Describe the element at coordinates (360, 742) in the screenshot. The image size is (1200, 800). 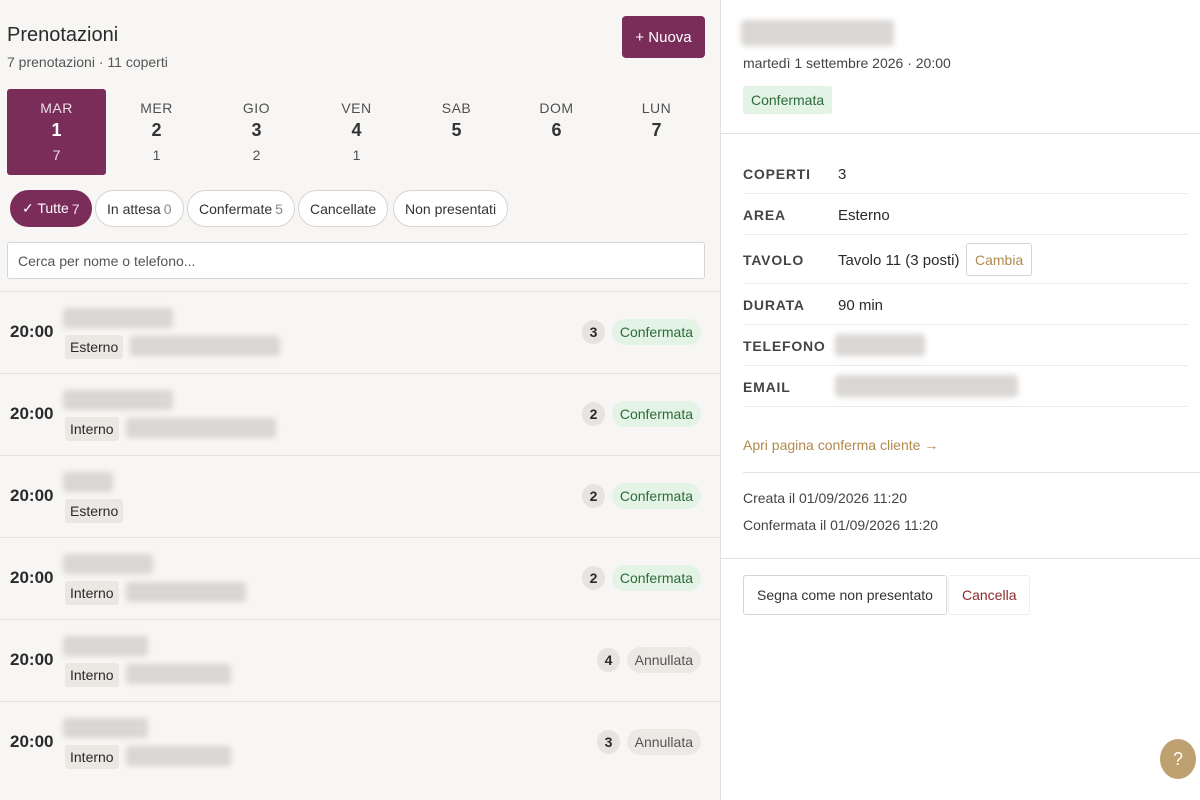
I see `reservation-row: 20:00 Interno Annullata 3` at that location.